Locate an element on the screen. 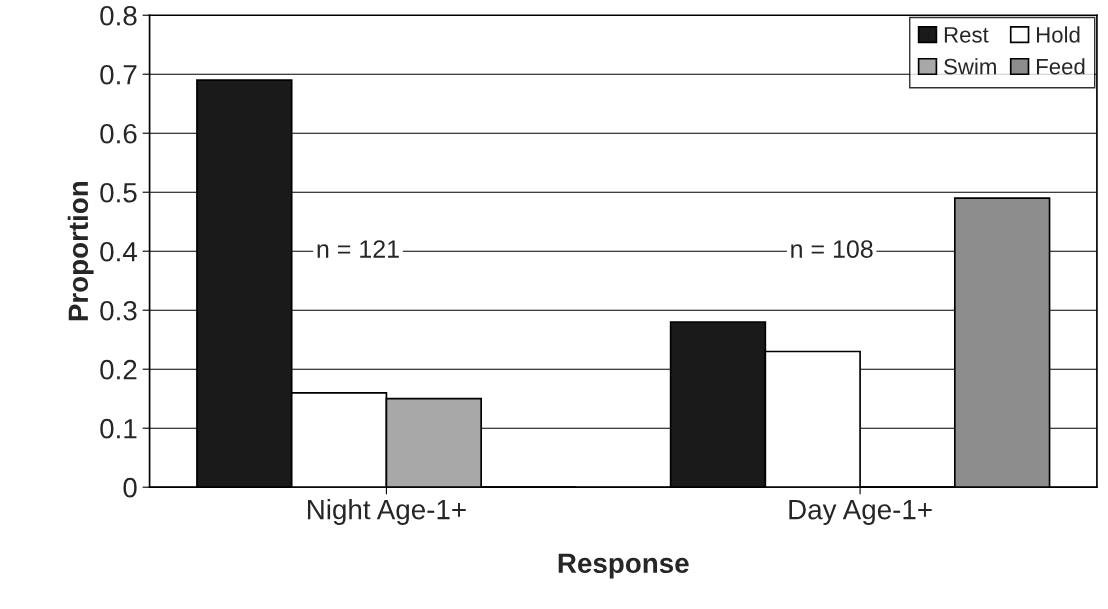 The height and width of the screenshot is (609, 1108). y-tick-label: 0.4 is located at coordinates (118, 251).